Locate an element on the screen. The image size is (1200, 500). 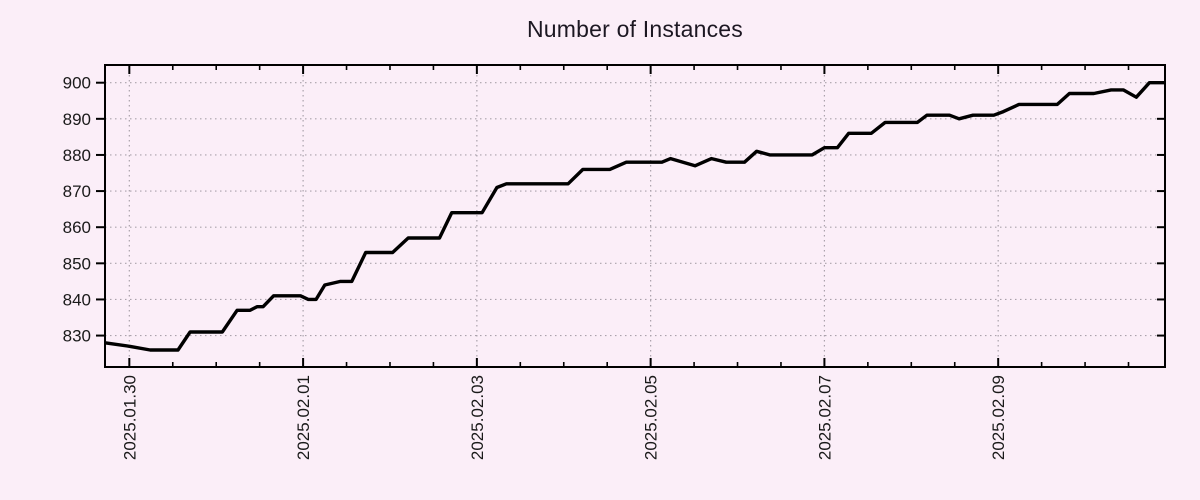
chart-title: Number of Instances is located at coordinates (634, 29).